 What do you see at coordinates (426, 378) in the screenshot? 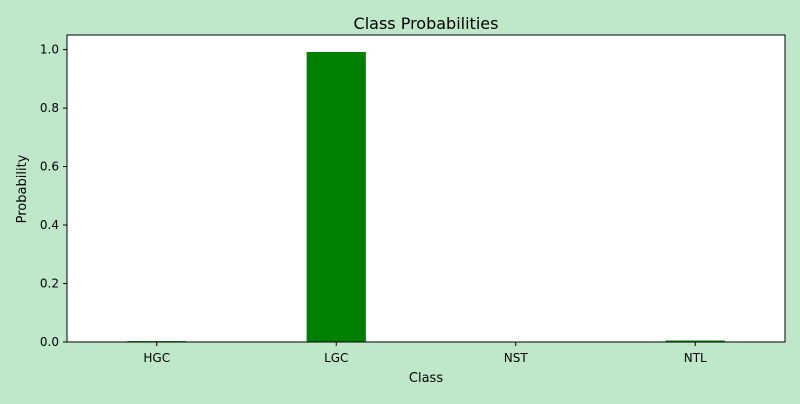
I see `x-axis-label: Class` at bounding box center [426, 378].